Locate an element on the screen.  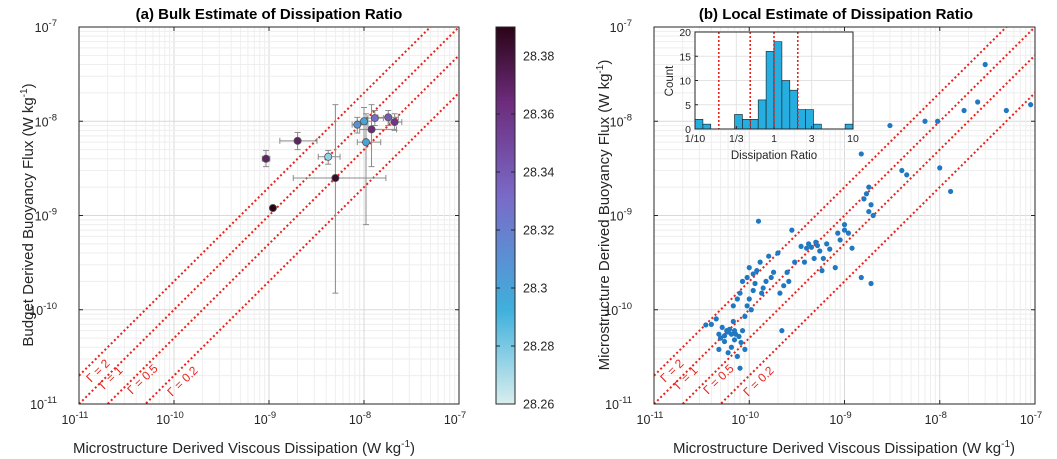
y-tick-label: 10-11 is located at coordinates (43, 403).